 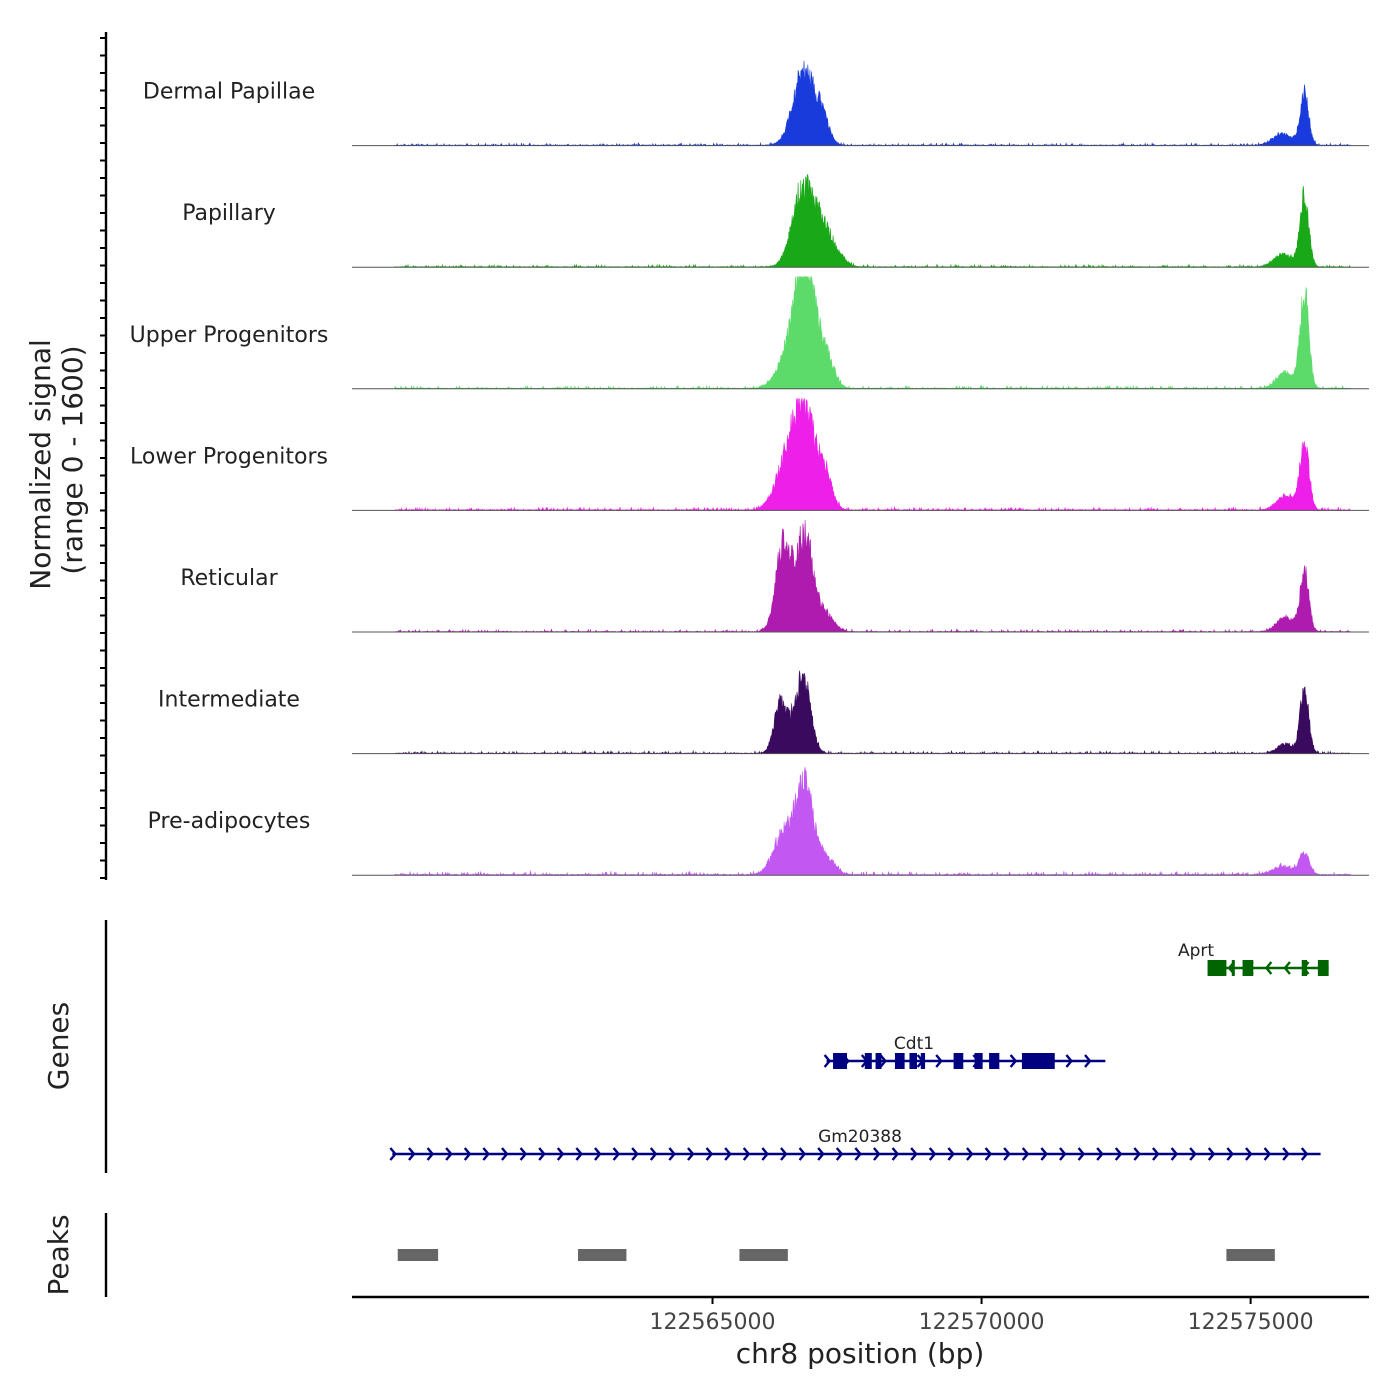 I want to click on gene-label: Cdt1, so click(x=914, y=1044).